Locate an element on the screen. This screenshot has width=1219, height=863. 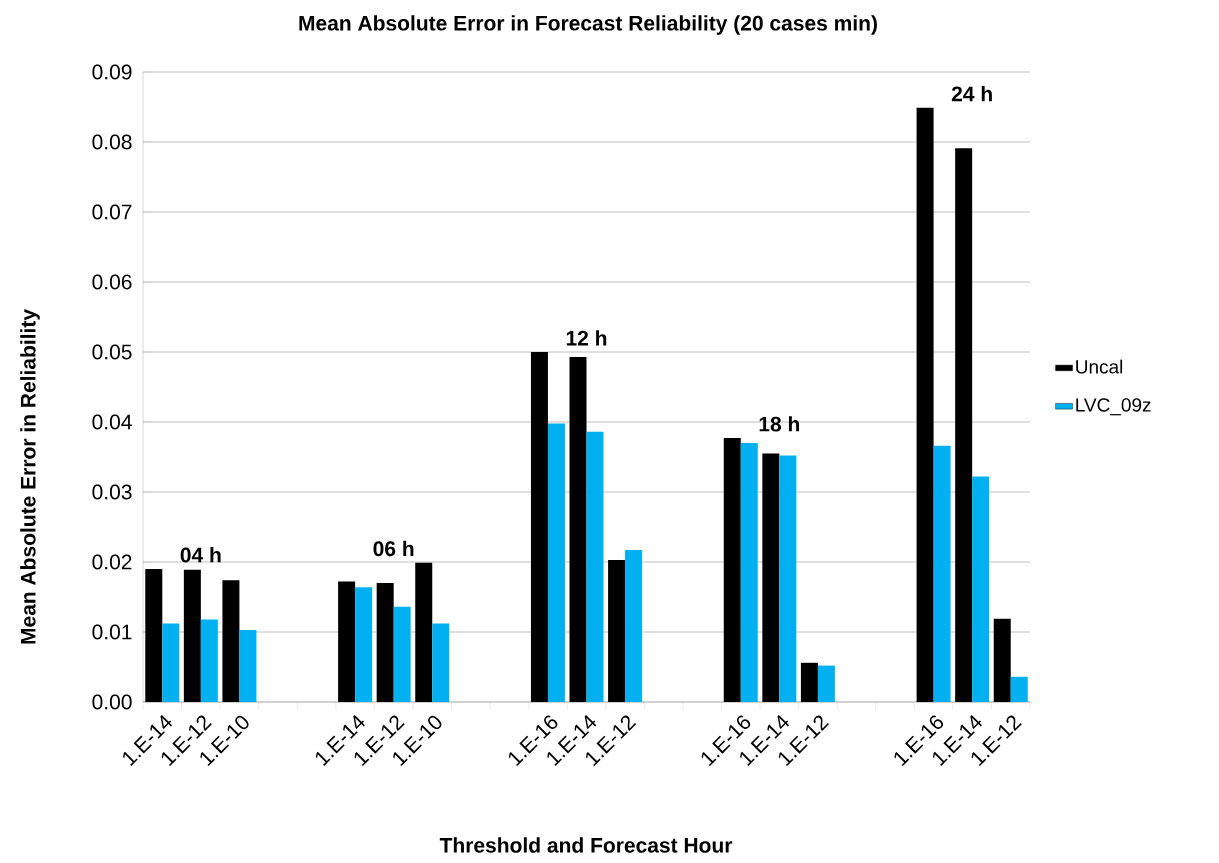
legend-label: Uncal is located at coordinates (1099, 366).